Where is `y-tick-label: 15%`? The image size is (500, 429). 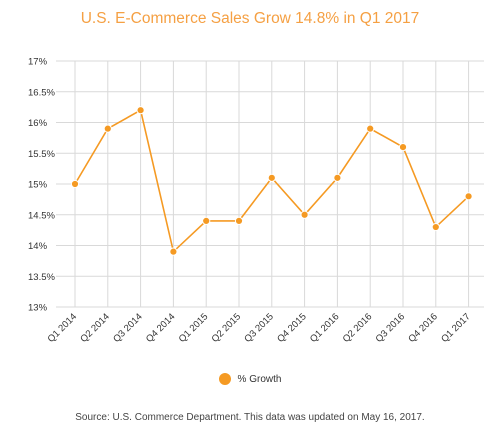
y-tick-label: 15% is located at coordinates (38, 185).